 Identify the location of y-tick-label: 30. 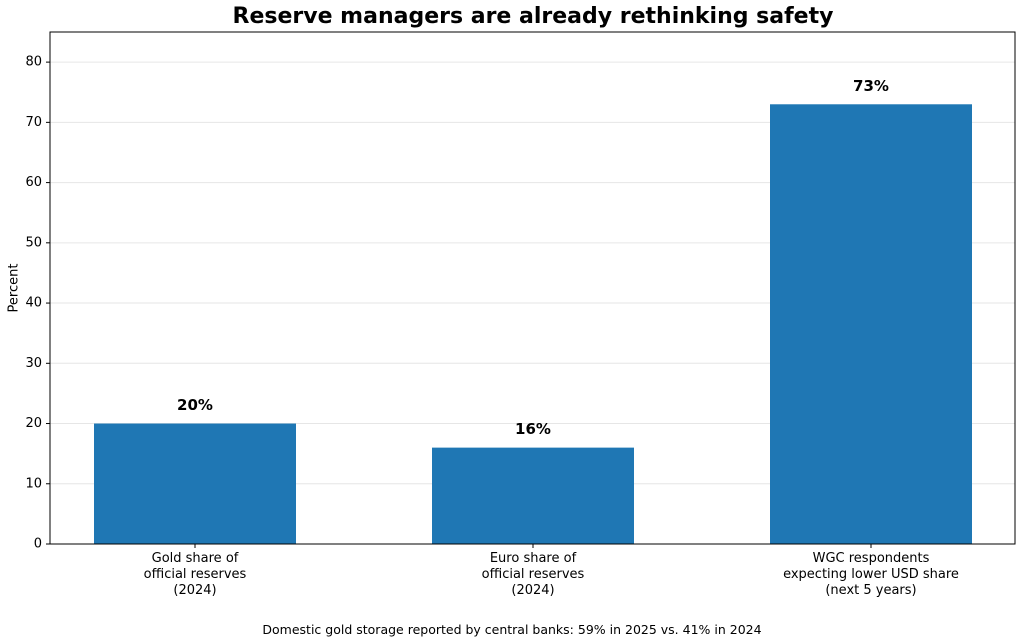
(33, 363).